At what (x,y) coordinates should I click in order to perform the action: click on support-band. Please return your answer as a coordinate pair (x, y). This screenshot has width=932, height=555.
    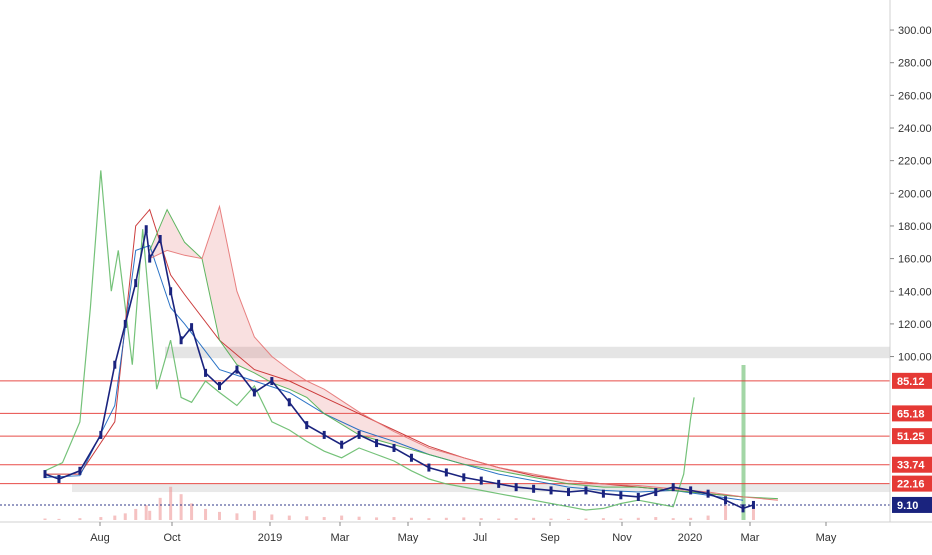
    Looking at the image, I should click on (481, 488).